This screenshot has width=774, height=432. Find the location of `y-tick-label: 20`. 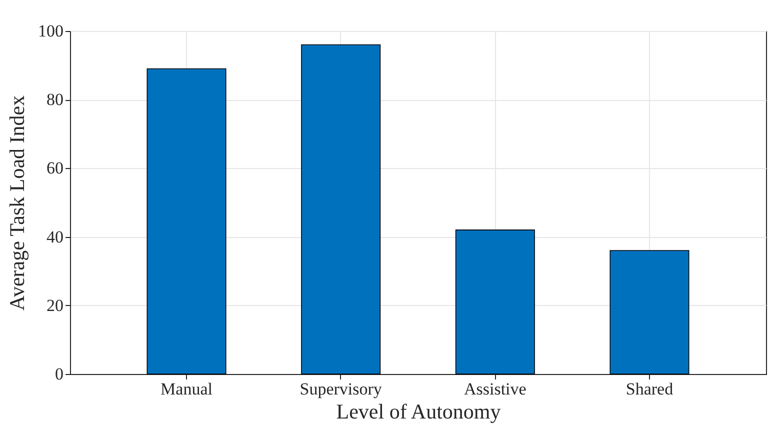

y-tick-label: 20 is located at coordinates (55, 305).